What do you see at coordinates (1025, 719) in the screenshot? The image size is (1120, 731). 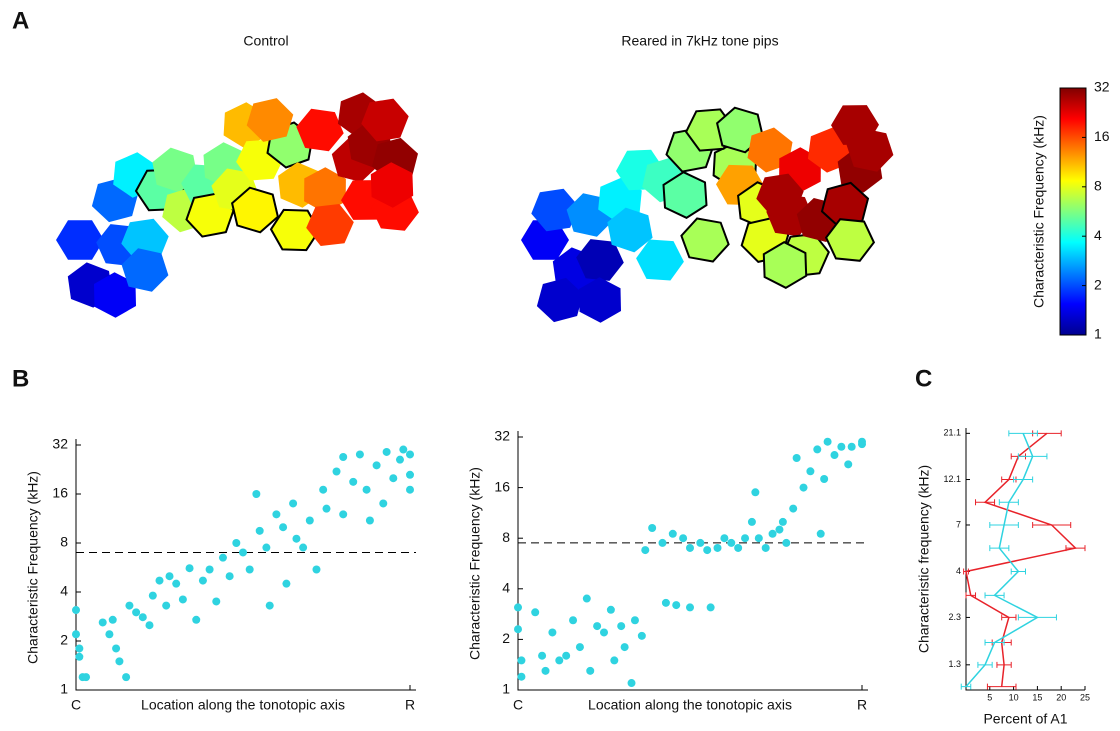 I see `x-axis-label: Percent of A1` at bounding box center [1025, 719].